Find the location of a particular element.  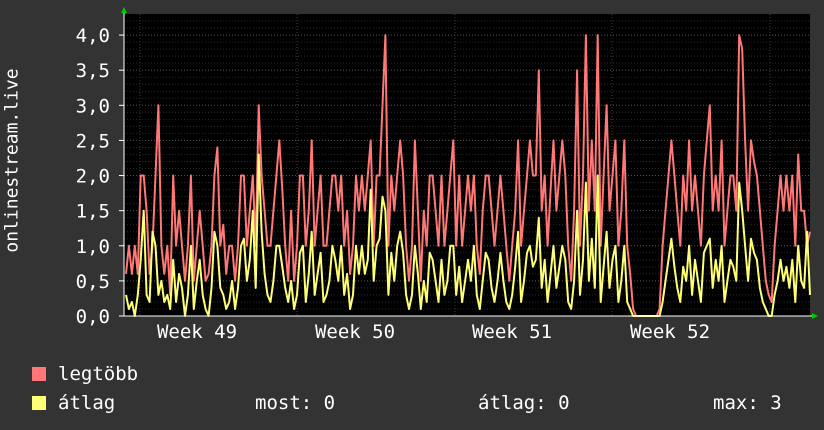

y-tick-label: 2,5 is located at coordinates (93, 141).